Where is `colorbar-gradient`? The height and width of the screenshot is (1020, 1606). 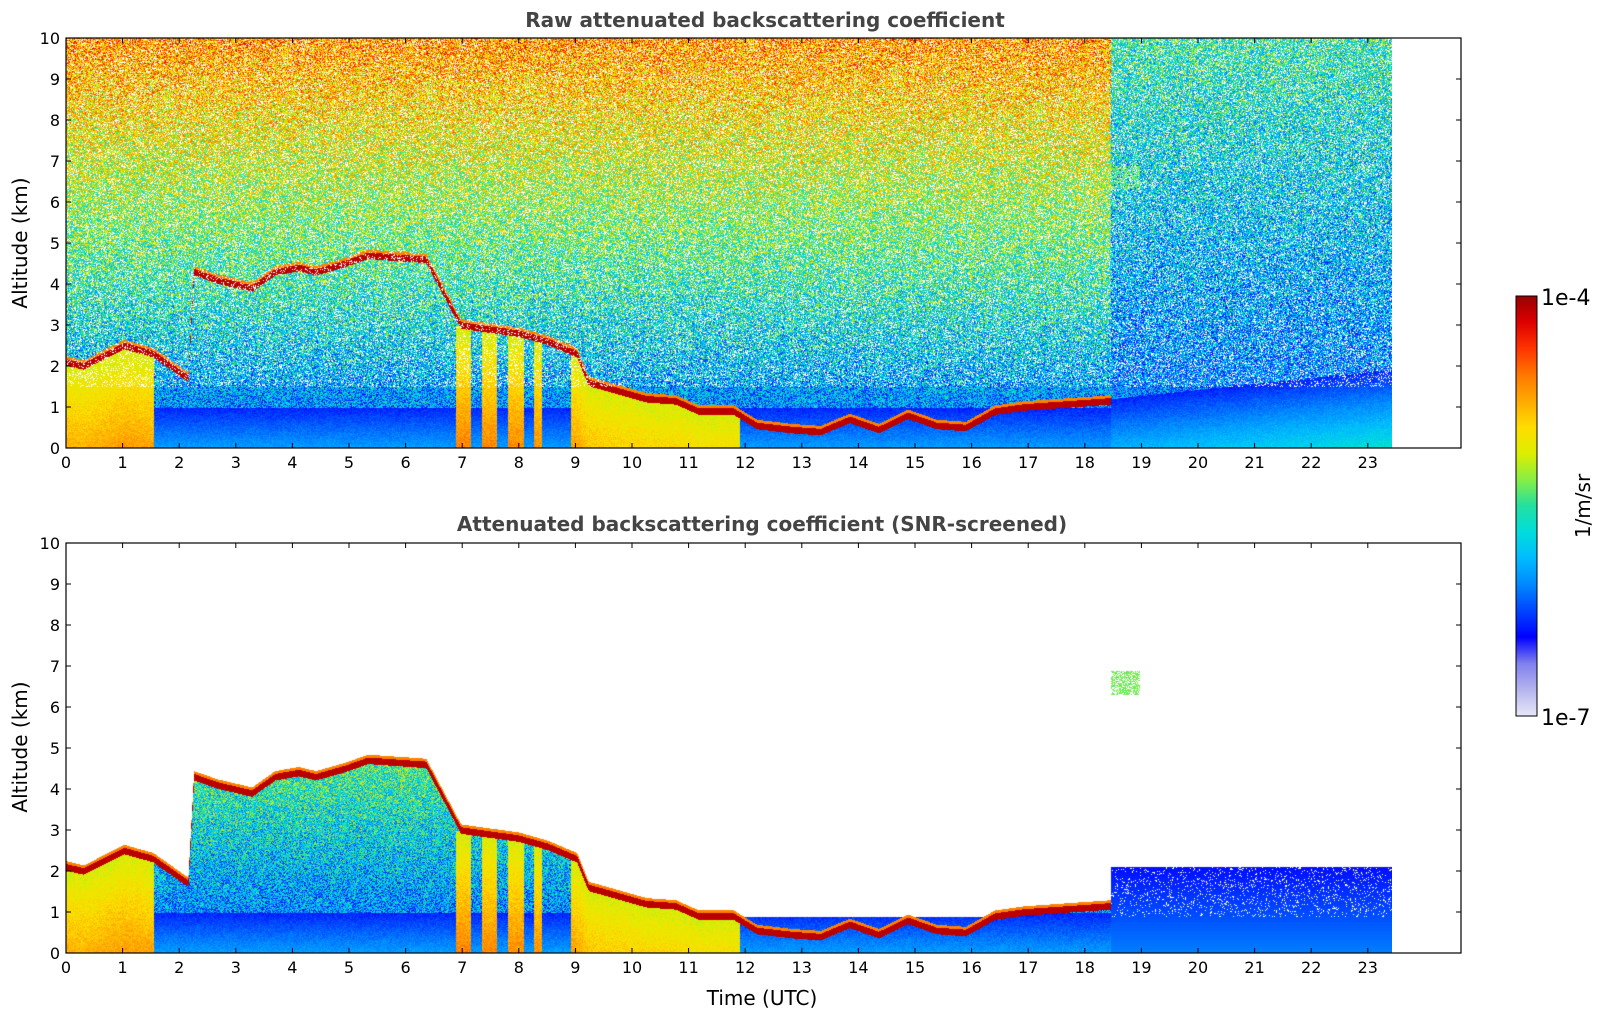
colorbar-gradient is located at coordinates (1526, 506).